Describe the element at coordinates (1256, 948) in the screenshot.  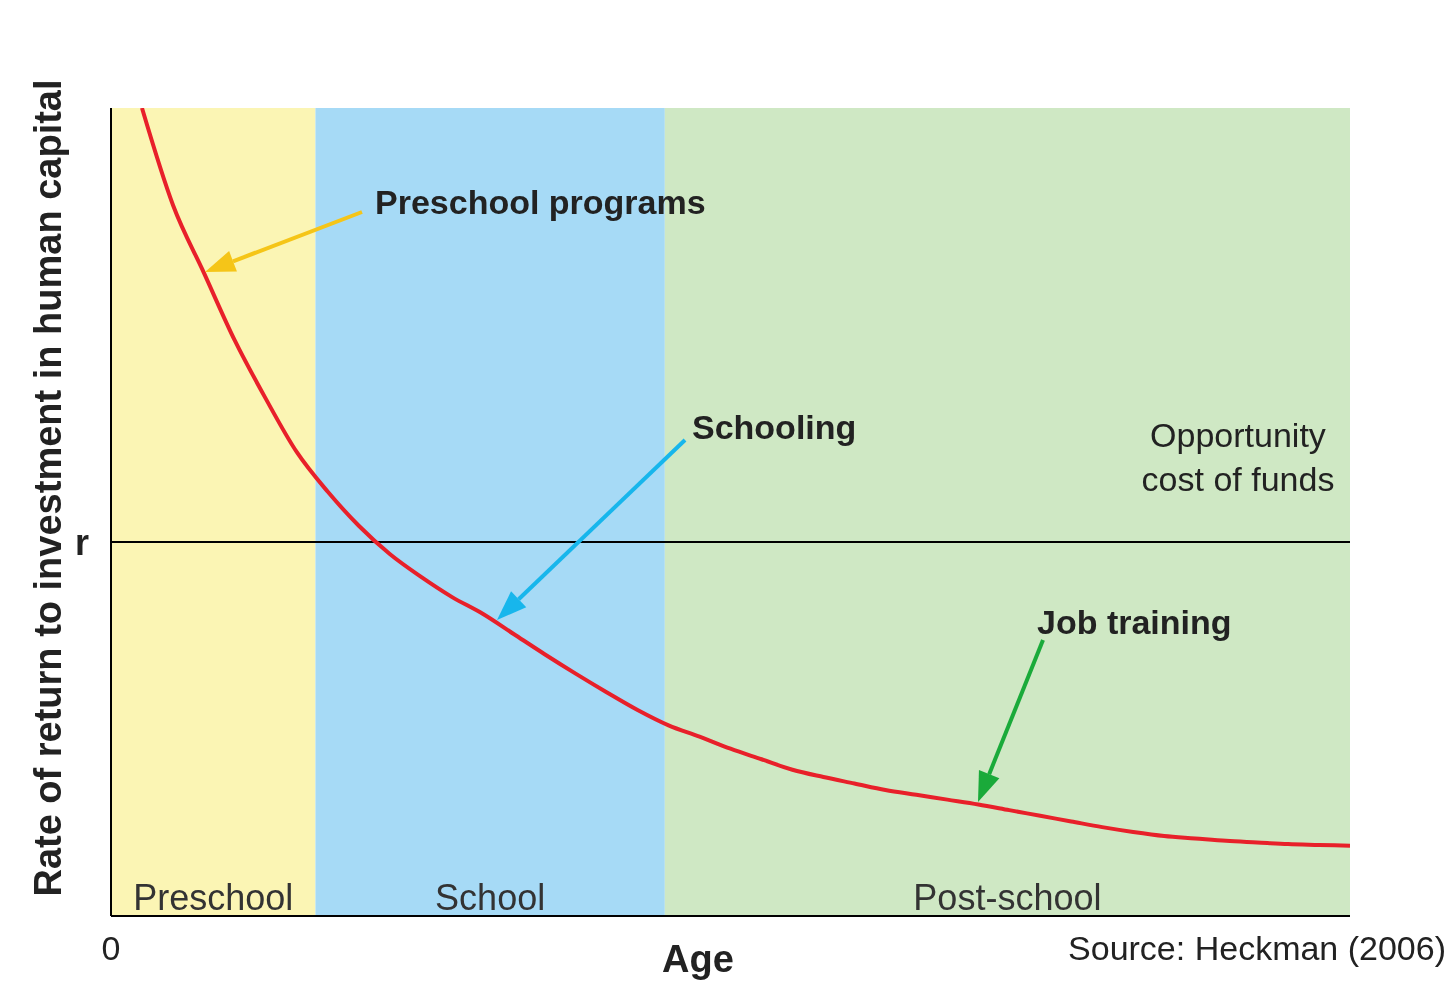
I see `source-note: Source: Heckman (2006)` at that location.